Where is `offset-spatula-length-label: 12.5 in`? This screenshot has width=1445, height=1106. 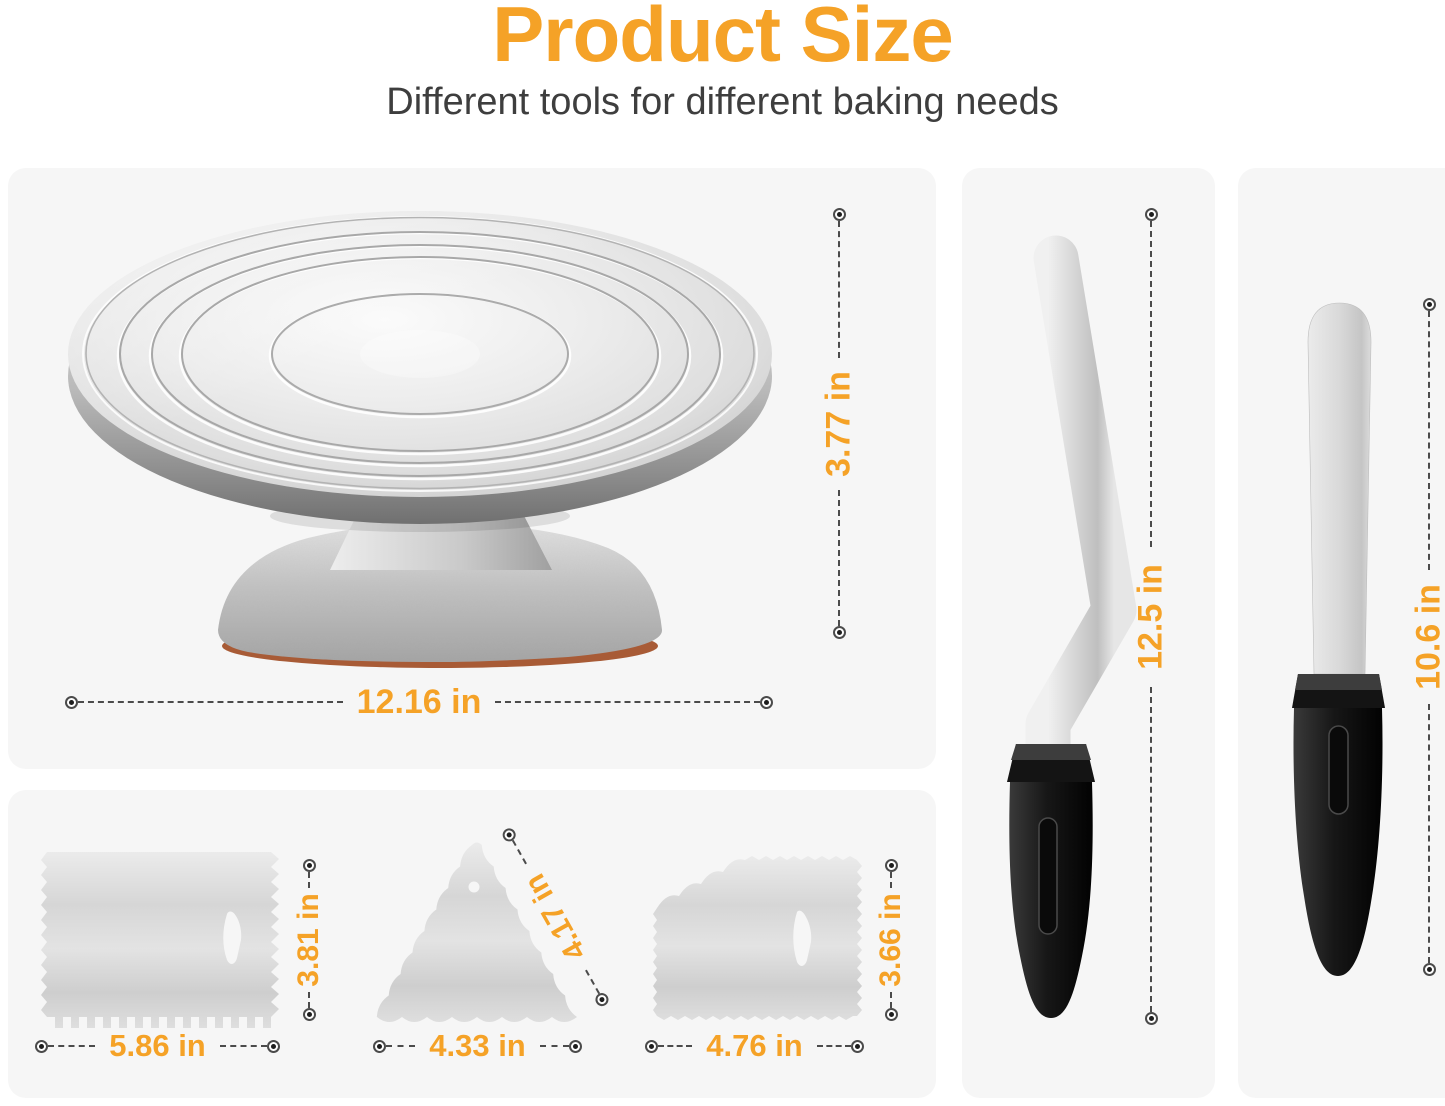
offset-spatula-length-label: 12.5 in is located at coordinates (1150, 616).